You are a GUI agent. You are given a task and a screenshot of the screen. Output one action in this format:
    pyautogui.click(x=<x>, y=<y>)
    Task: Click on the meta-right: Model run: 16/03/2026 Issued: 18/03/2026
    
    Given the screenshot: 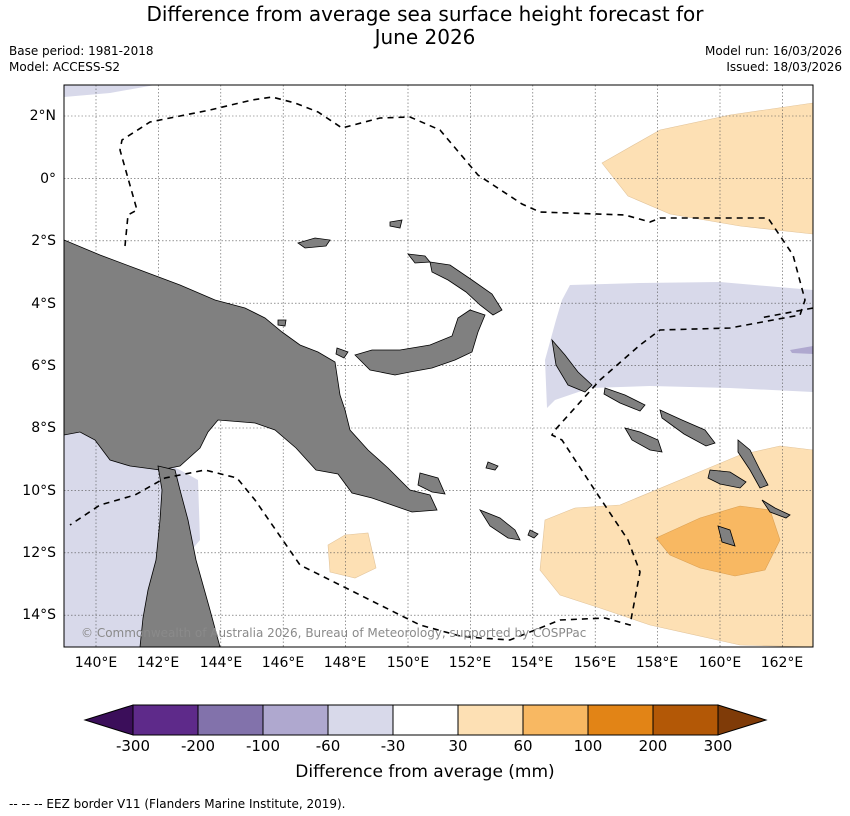 What is the action you would take?
    pyautogui.click(x=773, y=59)
    